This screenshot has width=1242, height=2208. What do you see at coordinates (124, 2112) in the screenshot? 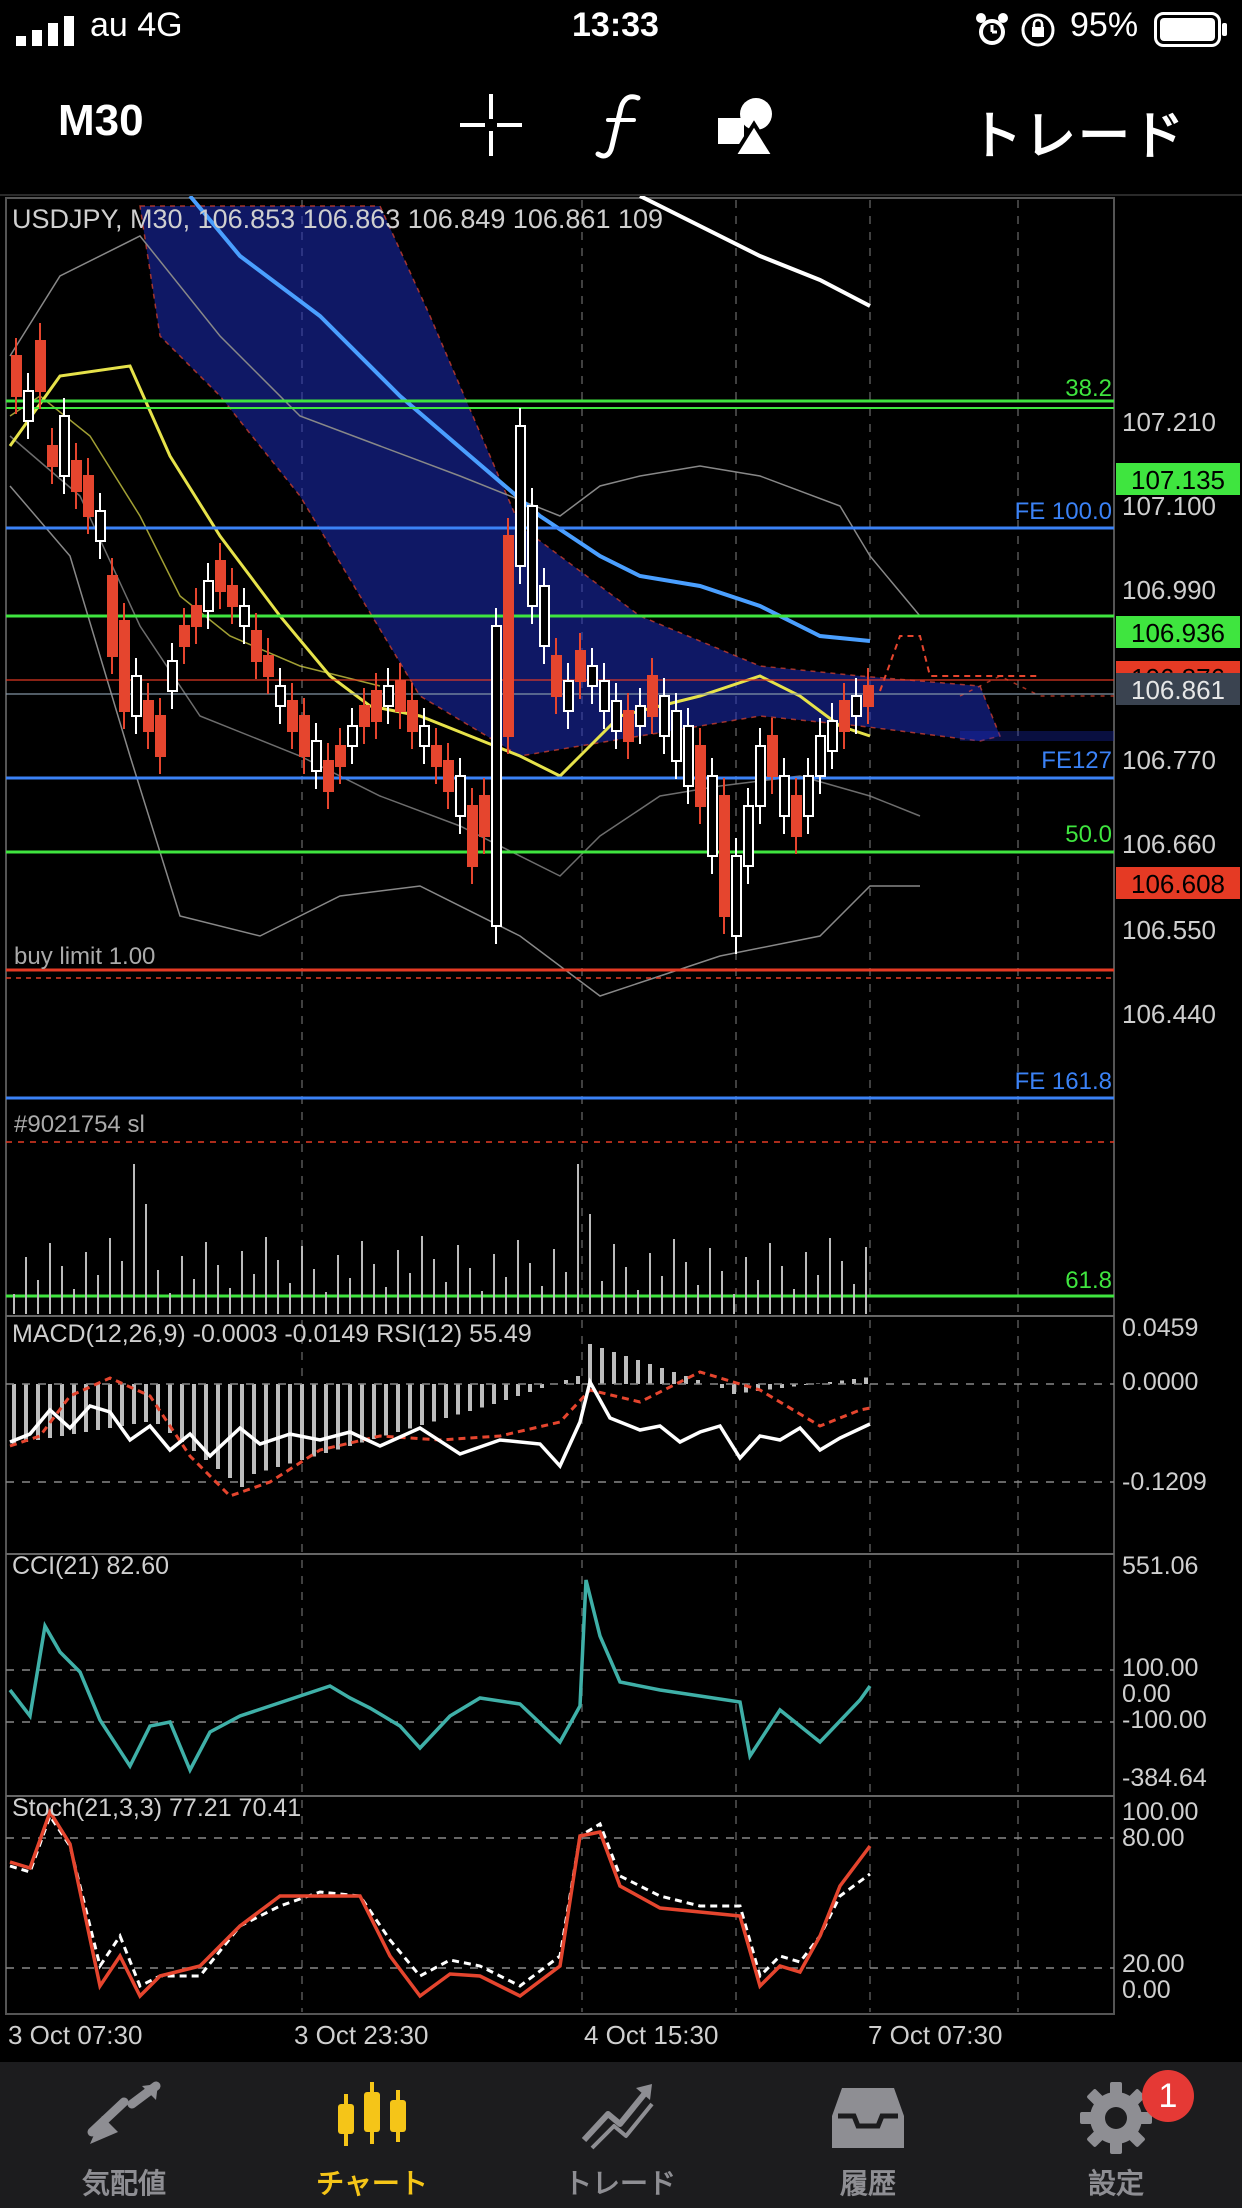
I see `quotes-icon` at bounding box center [124, 2112].